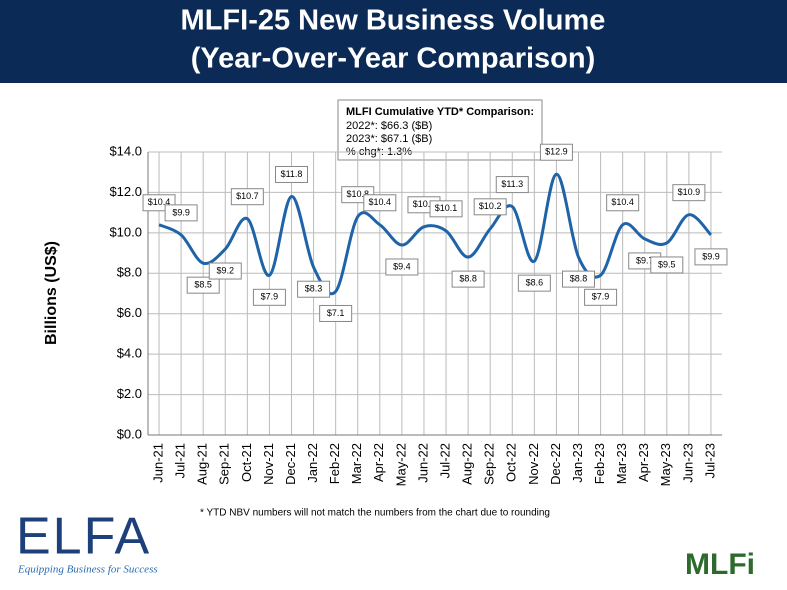 This screenshot has width=787, height=590. I want to click on data-label: $10.9, so click(689, 192).